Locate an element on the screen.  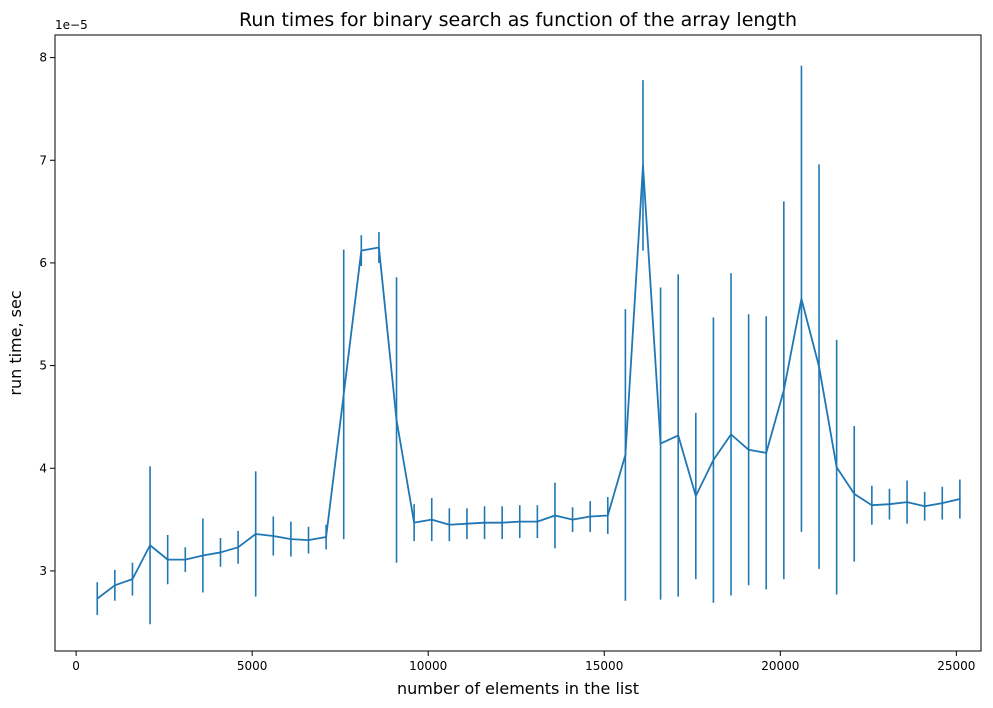
y-tick-label: 3 is located at coordinates (43, 571).